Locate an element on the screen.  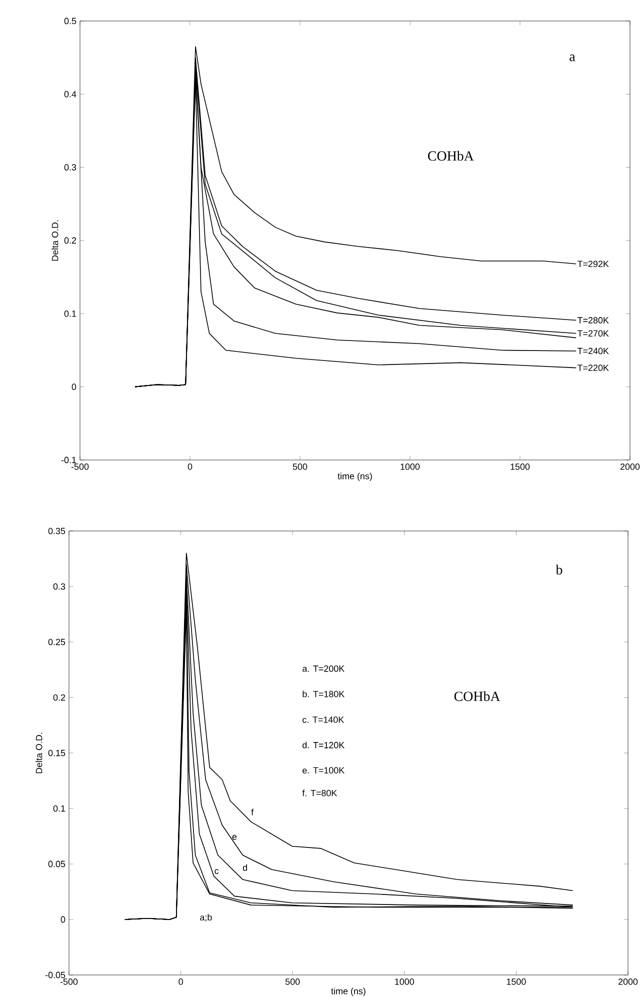
series-label: T=292K is located at coordinates (593, 264).